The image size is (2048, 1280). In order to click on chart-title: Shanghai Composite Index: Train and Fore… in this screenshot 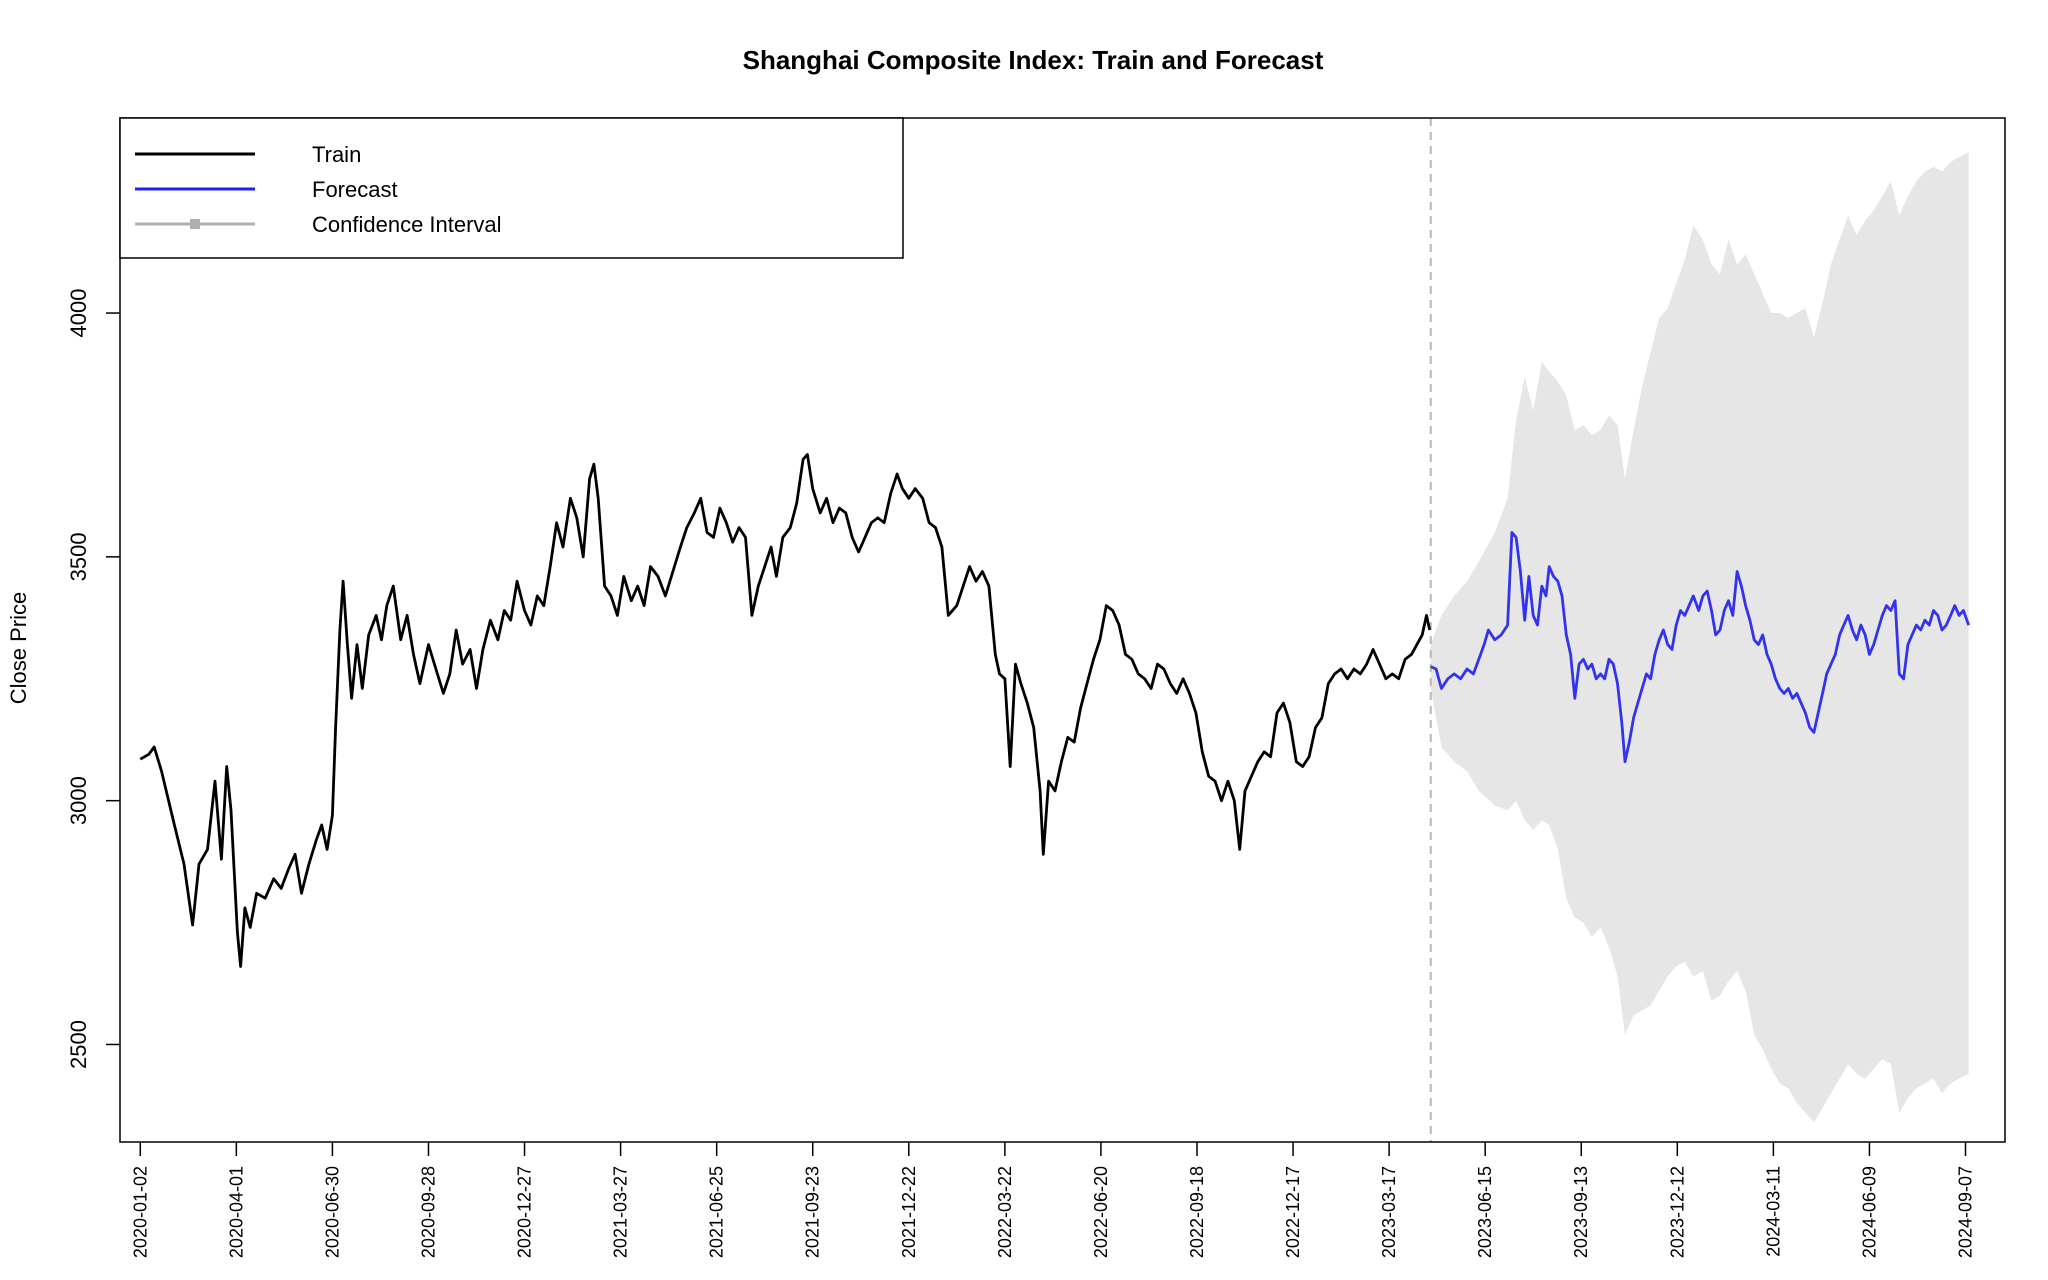, I will do `click(1033, 60)`.